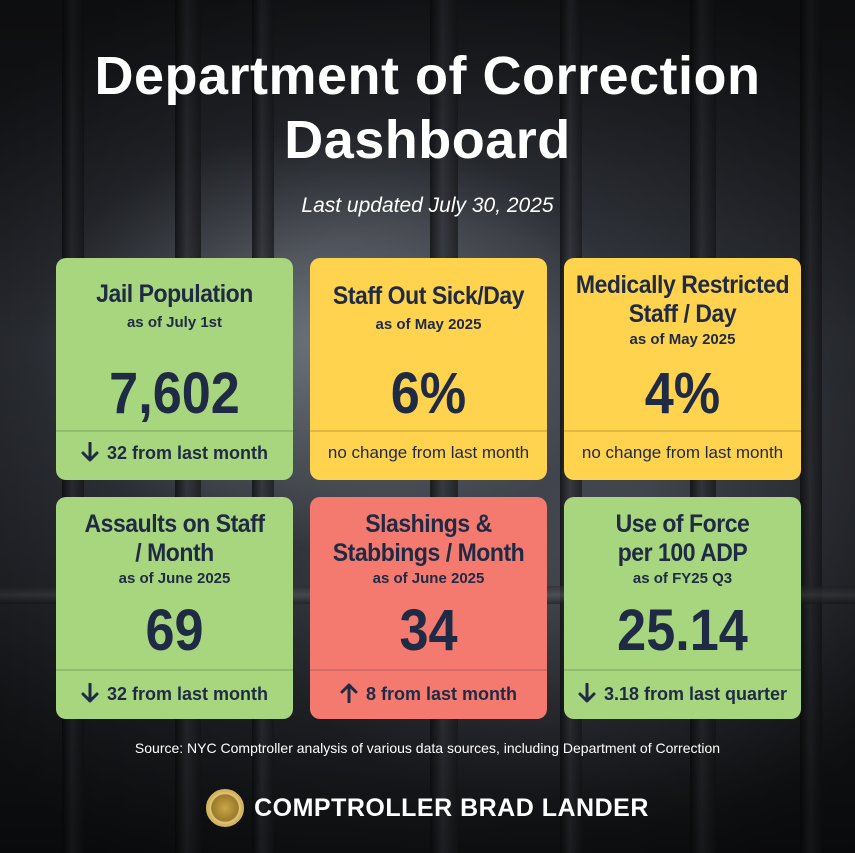  What do you see at coordinates (428, 393) in the screenshot?
I see `card-value: 6%` at bounding box center [428, 393].